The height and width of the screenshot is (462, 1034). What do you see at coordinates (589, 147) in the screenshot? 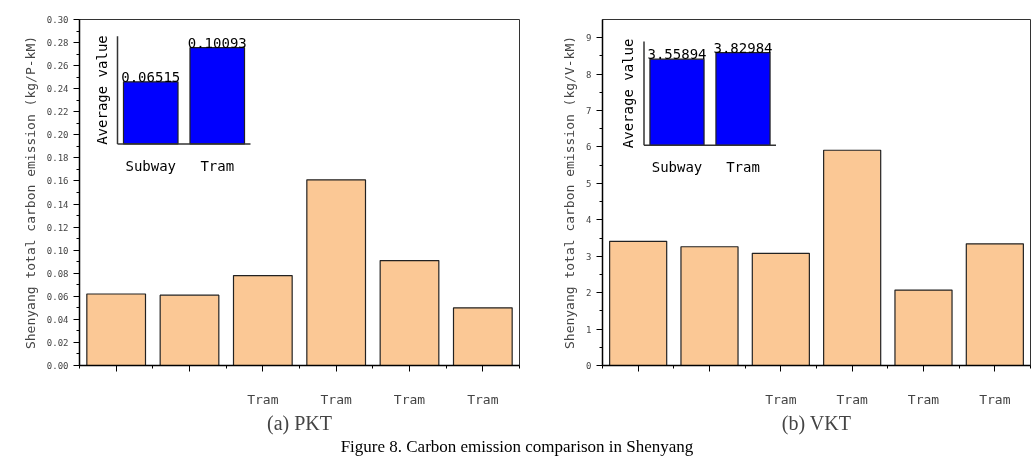
I see `y-tick-label: 6` at bounding box center [589, 147].